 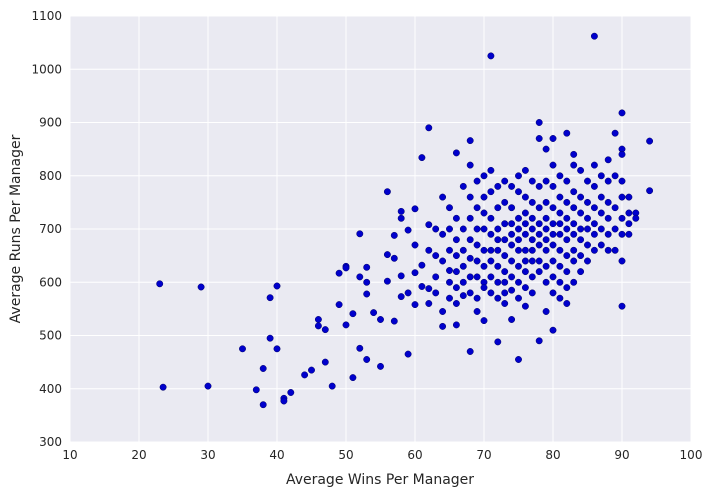 I want to click on x-tick-label: 60, so click(x=414, y=455).